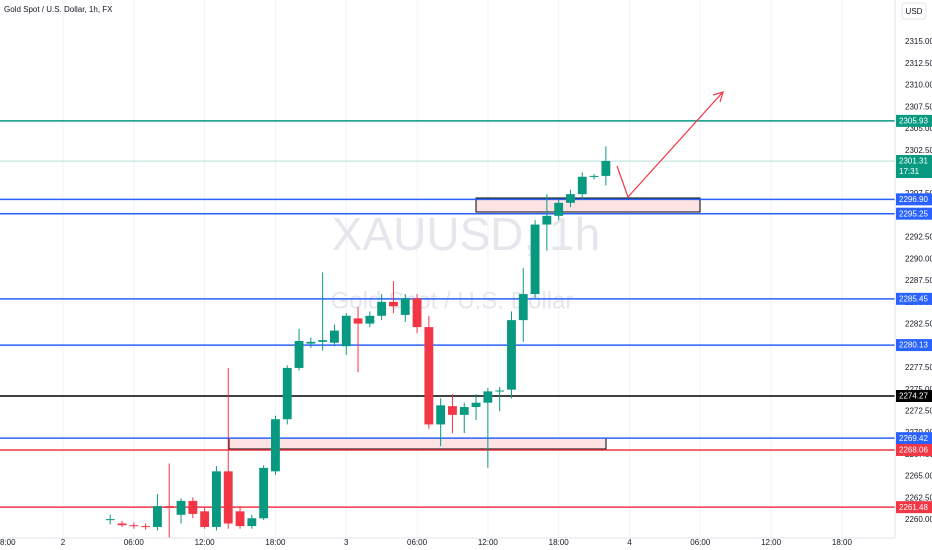  I want to click on level-tag-label: 2285.45, so click(913, 298).